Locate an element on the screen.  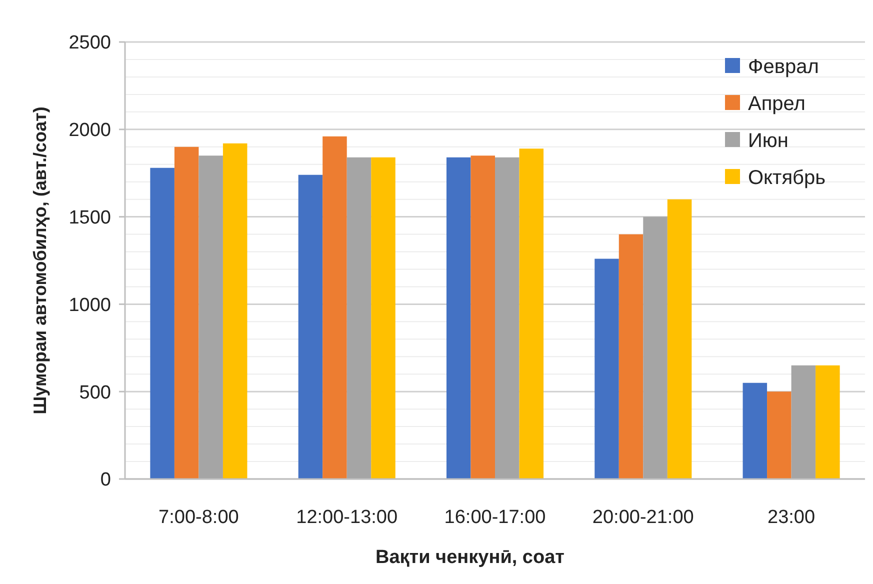
y-tick-label: 0 is located at coordinates (105, 480).